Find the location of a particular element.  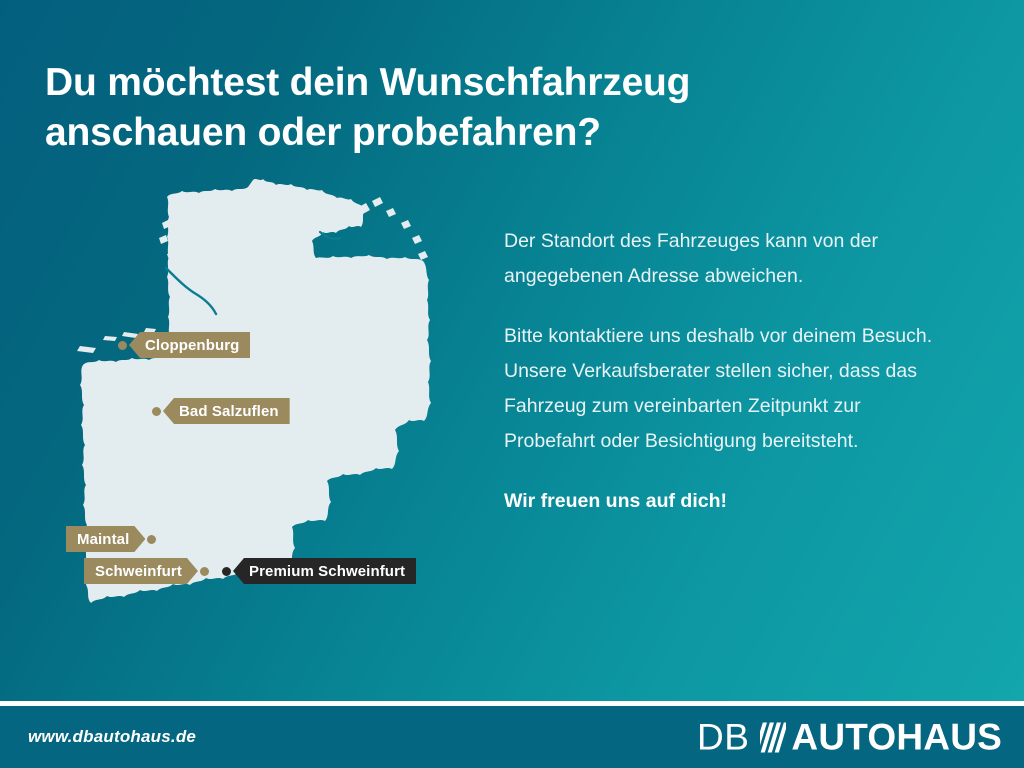

logo-db-text: DB is located at coordinates (723, 737).